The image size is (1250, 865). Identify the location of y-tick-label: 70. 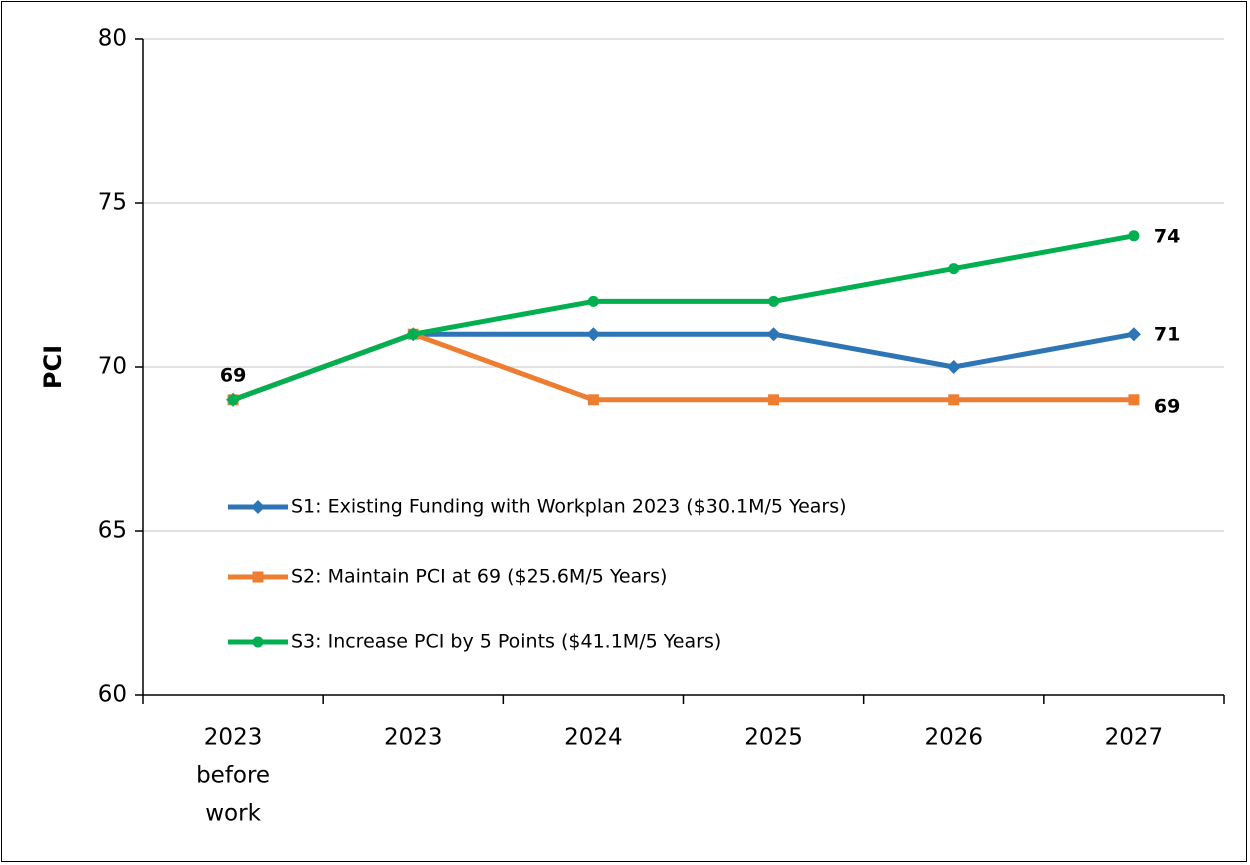
(112, 367).